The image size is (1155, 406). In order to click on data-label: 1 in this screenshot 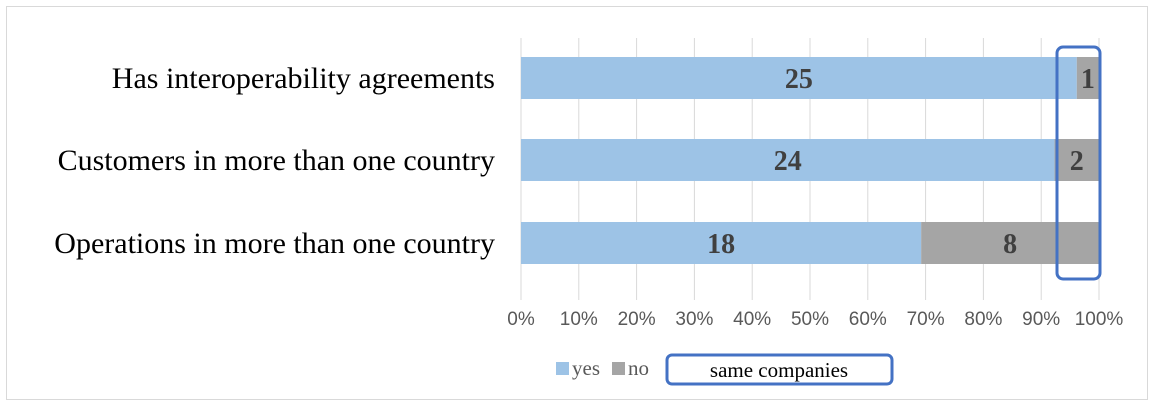, I will do `click(1088, 79)`.